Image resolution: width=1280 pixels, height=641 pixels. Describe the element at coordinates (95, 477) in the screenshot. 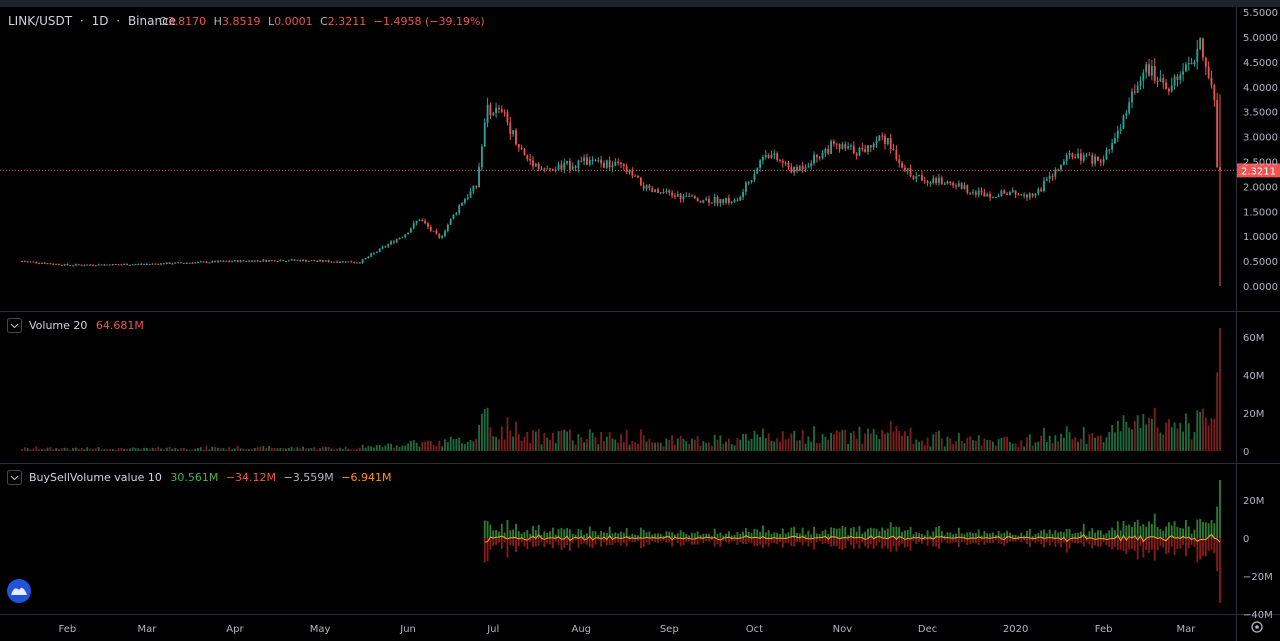

I see `buysell-indicator-label: BuySellVolume value 10` at that location.